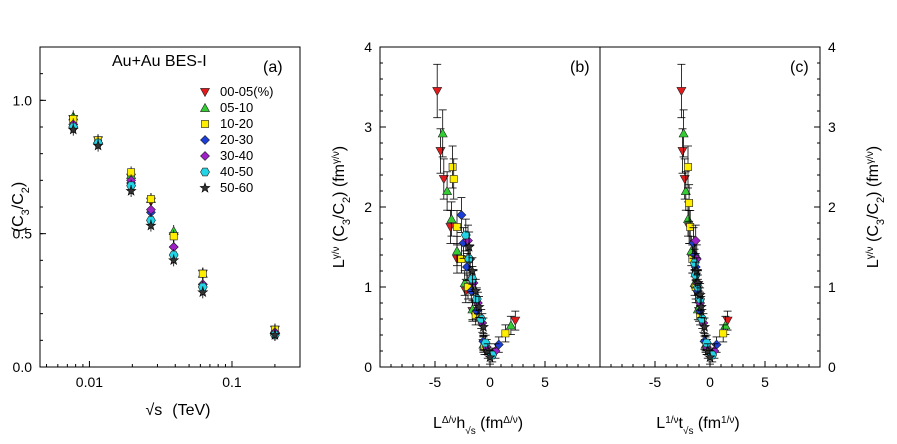 Image resolution: width=897 pixels, height=444 pixels. Describe the element at coordinates (476, 214) in the screenshot. I see `panel-b-markers` at that location.